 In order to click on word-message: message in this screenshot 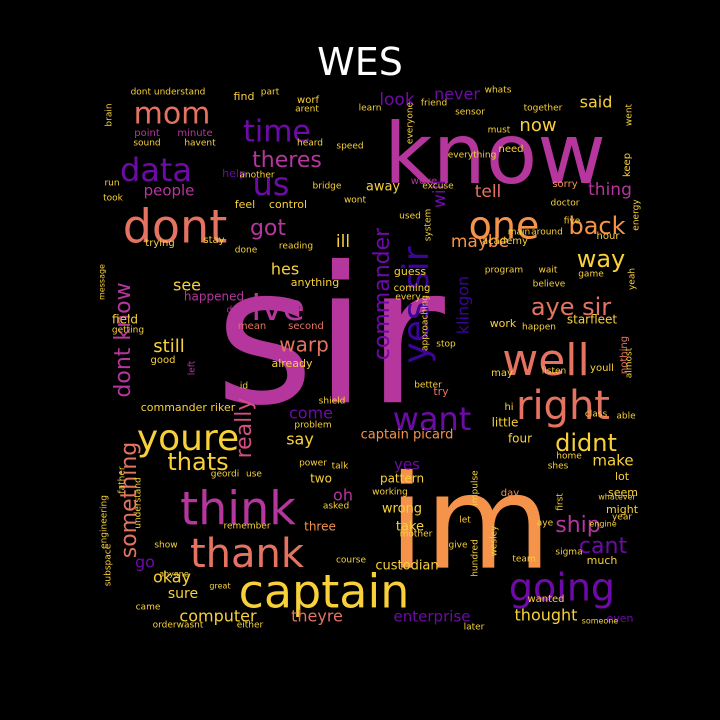, I will do `click(102, 282)`.